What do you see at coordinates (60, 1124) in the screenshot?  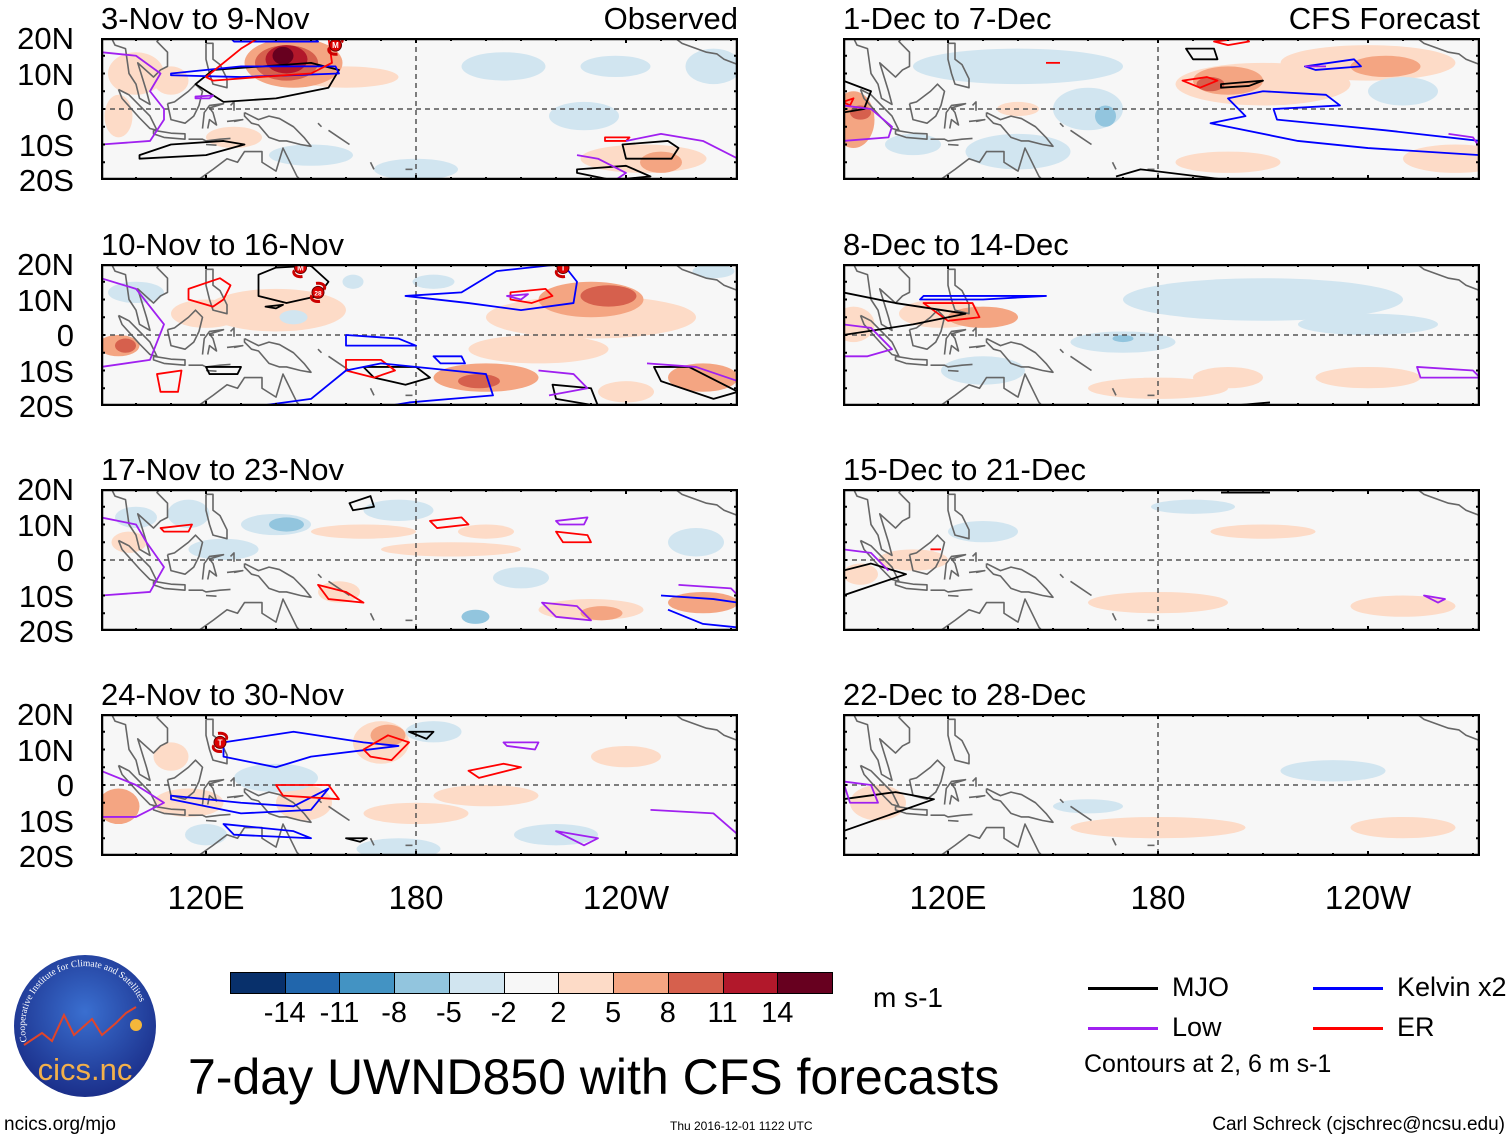 I see `footer-url: ncics.org/mjo` at bounding box center [60, 1124].